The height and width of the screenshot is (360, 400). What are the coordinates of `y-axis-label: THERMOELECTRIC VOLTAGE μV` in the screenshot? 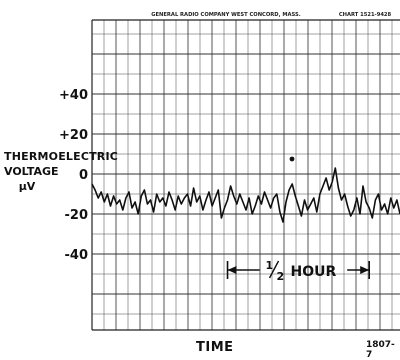 It's located at (61, 171).